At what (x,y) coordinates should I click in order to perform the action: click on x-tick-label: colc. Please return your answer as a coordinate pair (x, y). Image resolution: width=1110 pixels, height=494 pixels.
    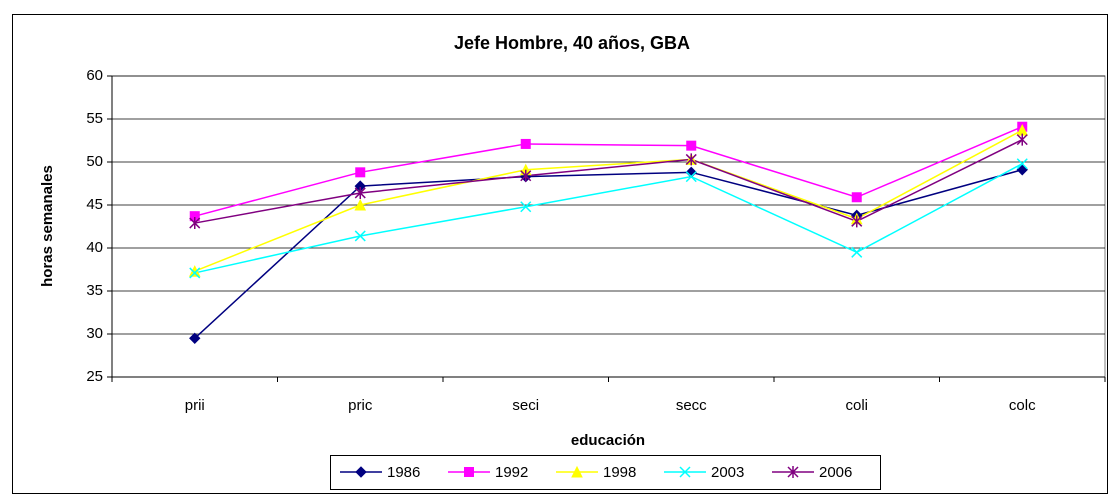
    Looking at the image, I should click on (1022, 405).